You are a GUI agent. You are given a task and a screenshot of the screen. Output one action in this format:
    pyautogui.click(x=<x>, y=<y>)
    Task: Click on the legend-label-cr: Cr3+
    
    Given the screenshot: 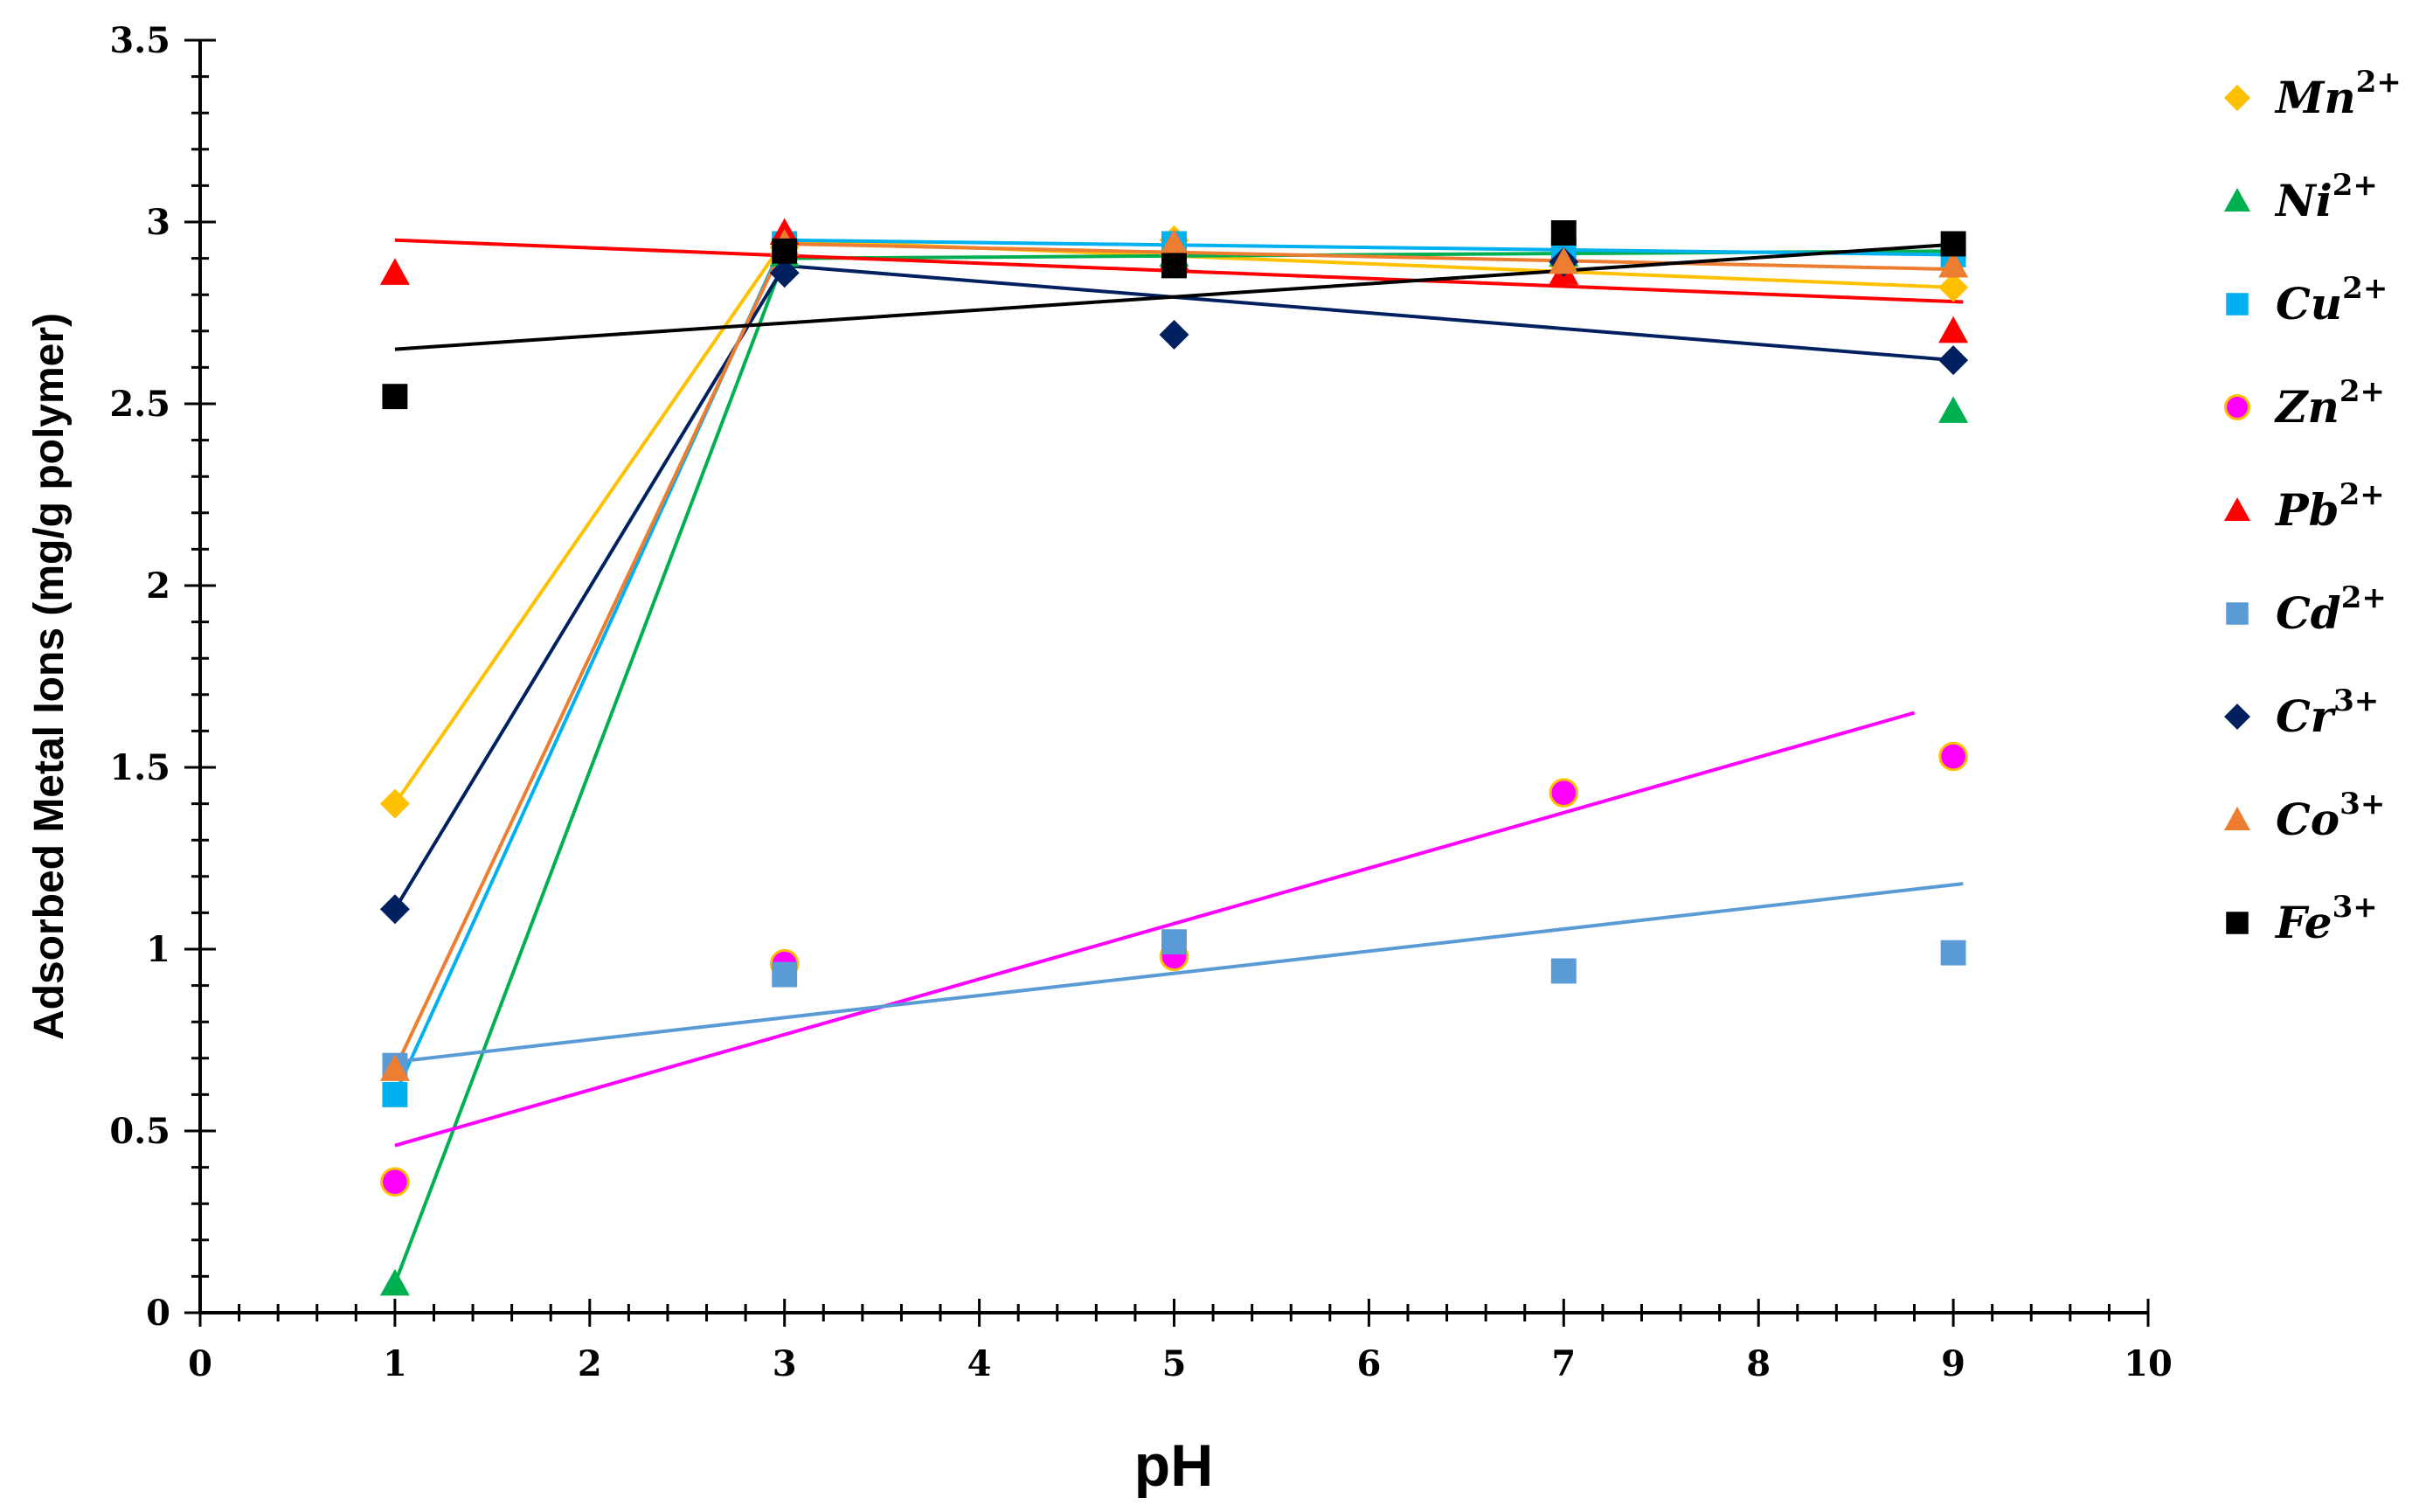 What is the action you would take?
    pyautogui.click(x=2327, y=712)
    